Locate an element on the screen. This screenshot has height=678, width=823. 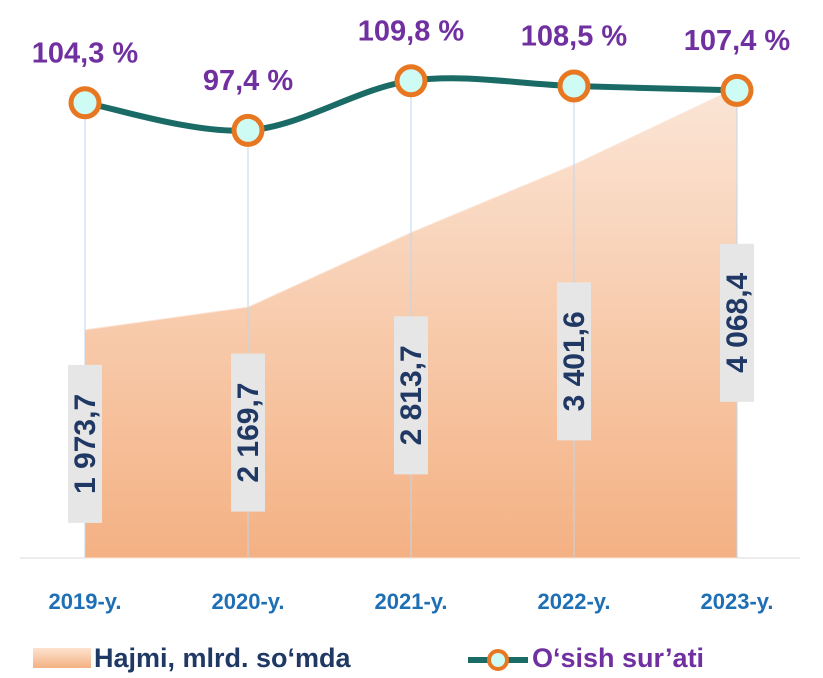
legend-marker is located at coordinates (498, 660).